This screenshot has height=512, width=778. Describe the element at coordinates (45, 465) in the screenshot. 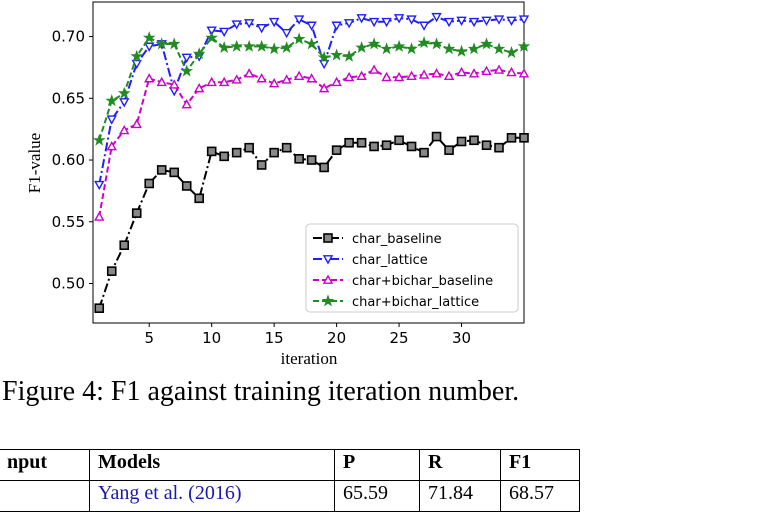

I see `header-input: nput` at that location.